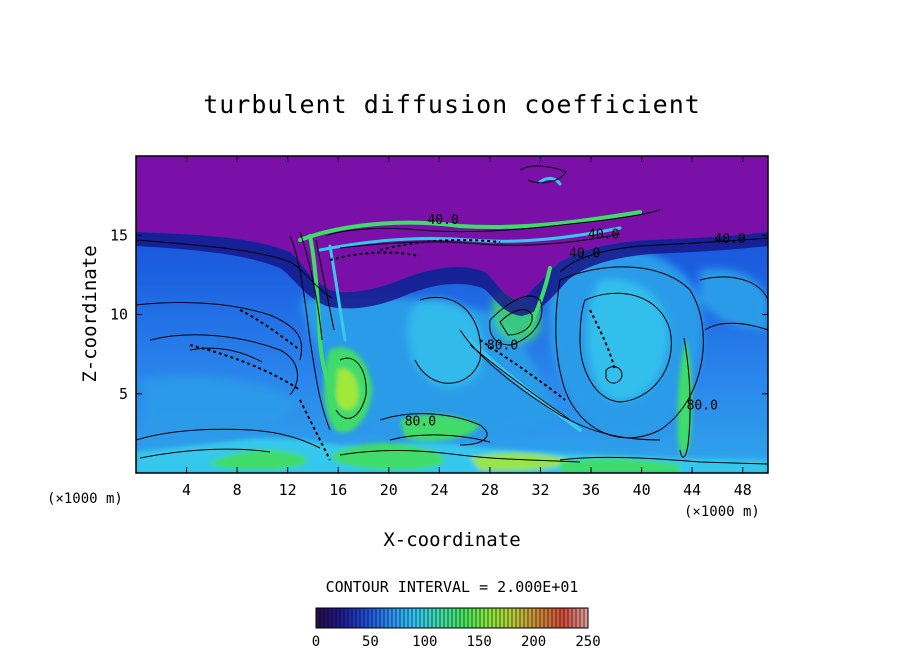 The width and height of the screenshot is (904, 654). What do you see at coordinates (722, 512) in the screenshot?
I see `x-unit-right: (×1000 m)` at bounding box center [722, 512].